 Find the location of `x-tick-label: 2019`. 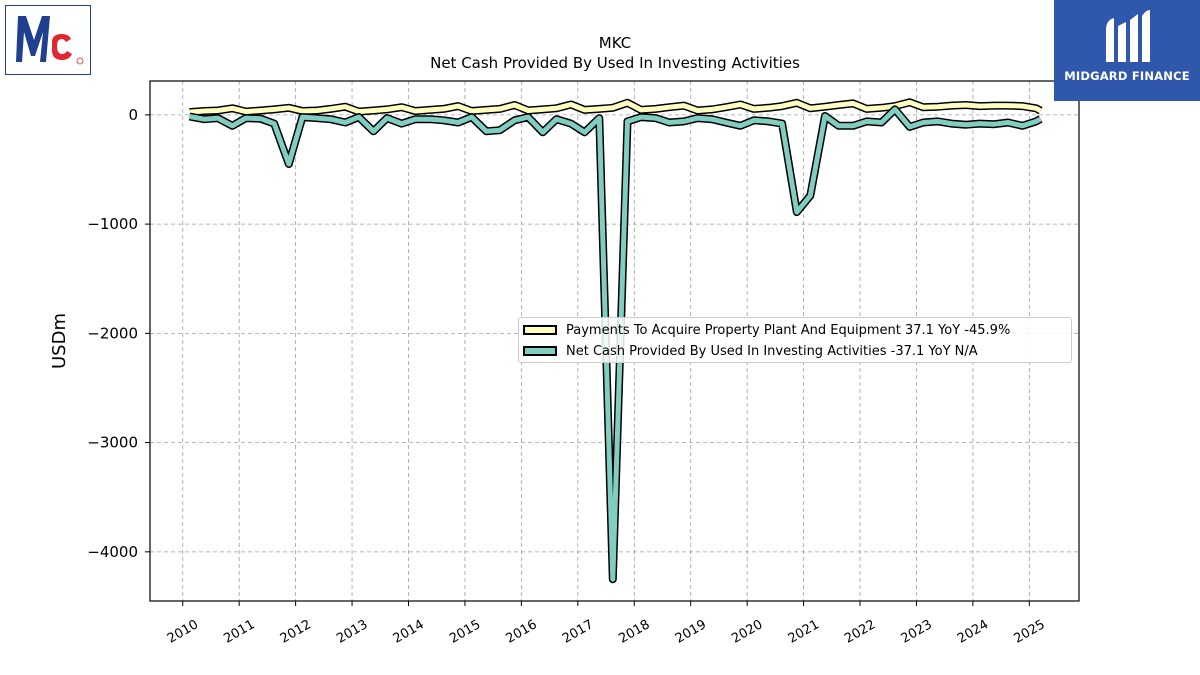

x-tick-label: 2019 is located at coordinates (691, 632).